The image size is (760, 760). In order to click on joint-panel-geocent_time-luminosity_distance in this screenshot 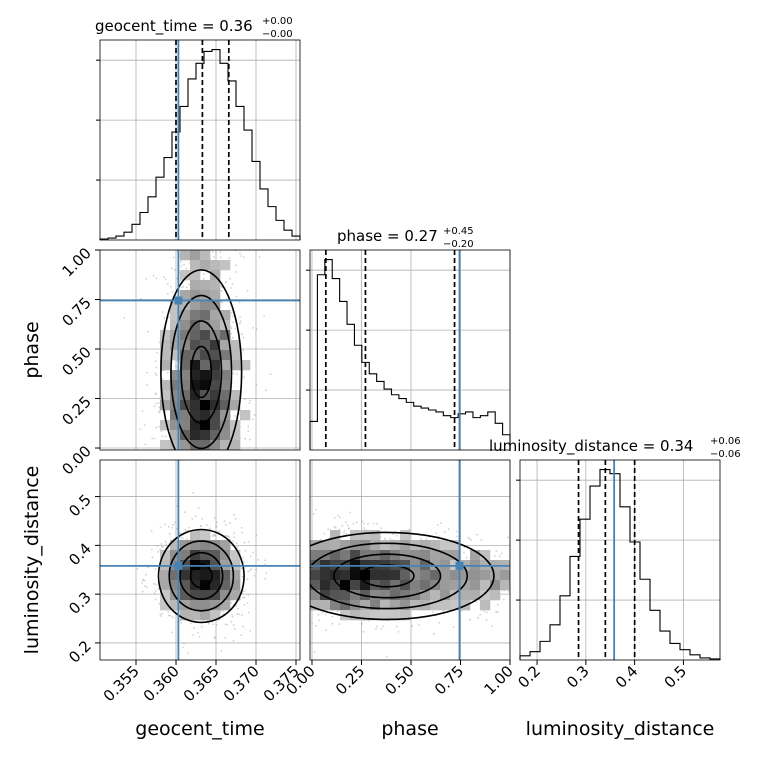, I will do `click(200, 560)`.